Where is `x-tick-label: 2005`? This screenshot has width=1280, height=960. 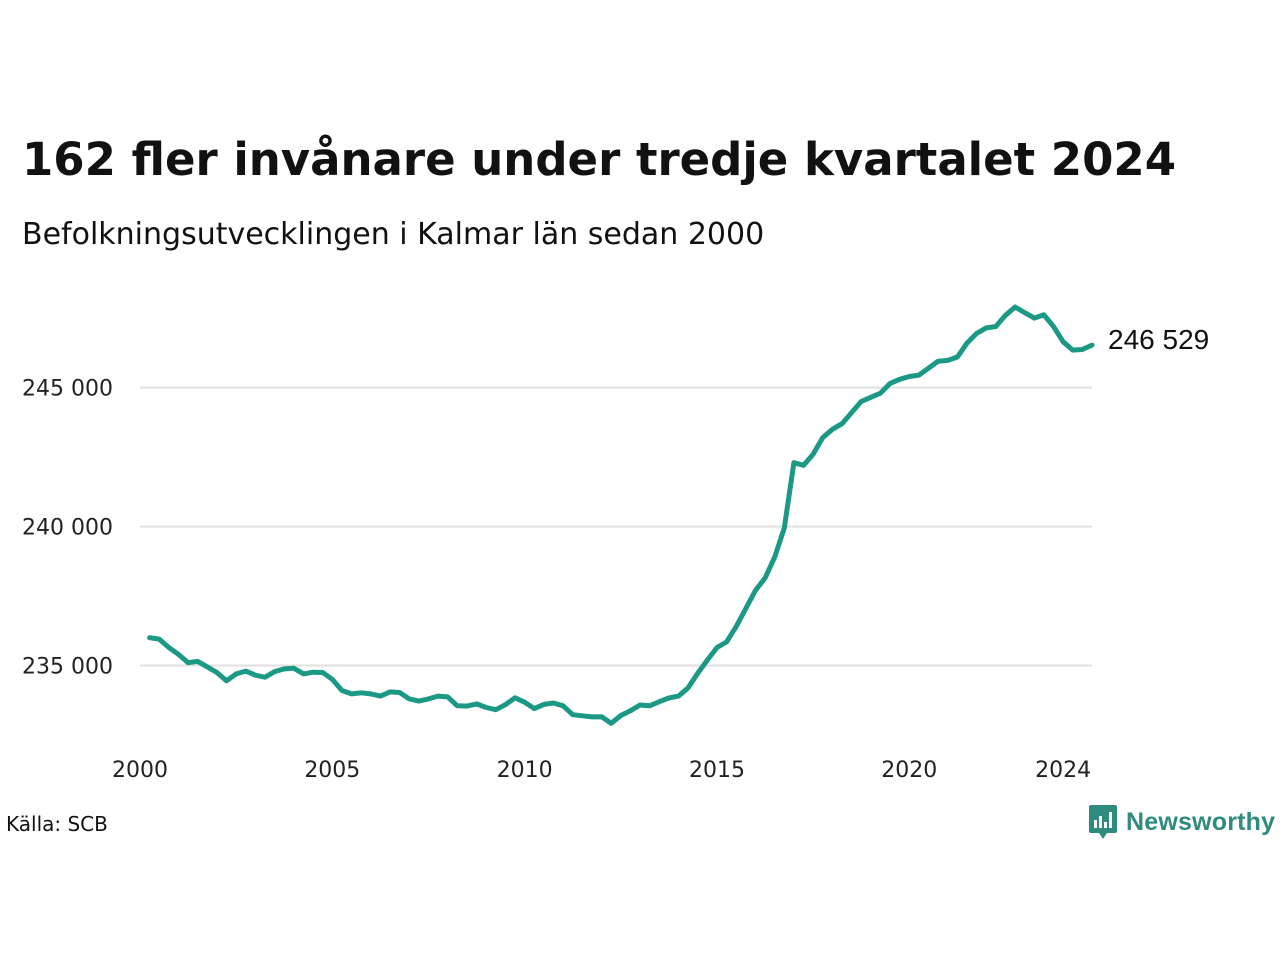 x-tick-label: 2005 is located at coordinates (332, 770).